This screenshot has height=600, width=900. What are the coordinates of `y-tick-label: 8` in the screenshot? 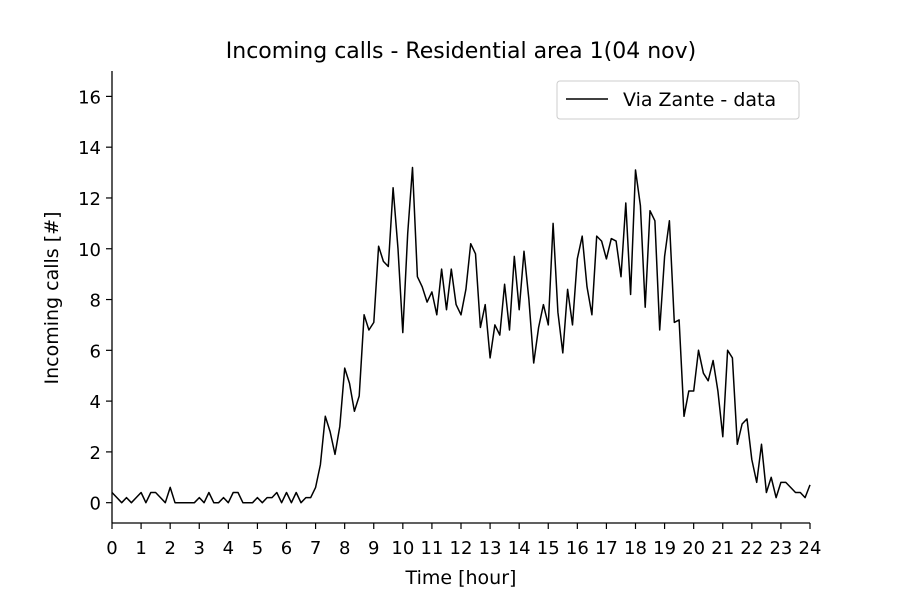 It's located at (95, 301).